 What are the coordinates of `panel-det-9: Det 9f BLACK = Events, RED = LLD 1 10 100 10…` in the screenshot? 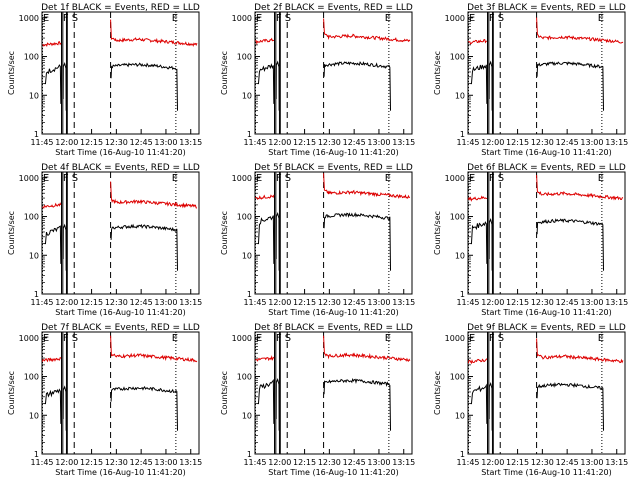 It's located at (530, 400).